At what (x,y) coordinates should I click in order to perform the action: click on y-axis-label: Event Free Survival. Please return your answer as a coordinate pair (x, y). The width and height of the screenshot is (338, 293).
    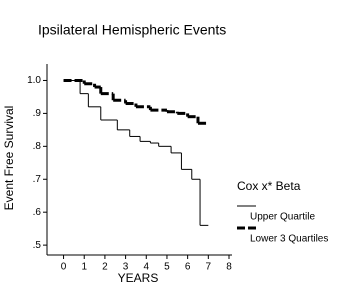
    Looking at the image, I should click on (9, 158).